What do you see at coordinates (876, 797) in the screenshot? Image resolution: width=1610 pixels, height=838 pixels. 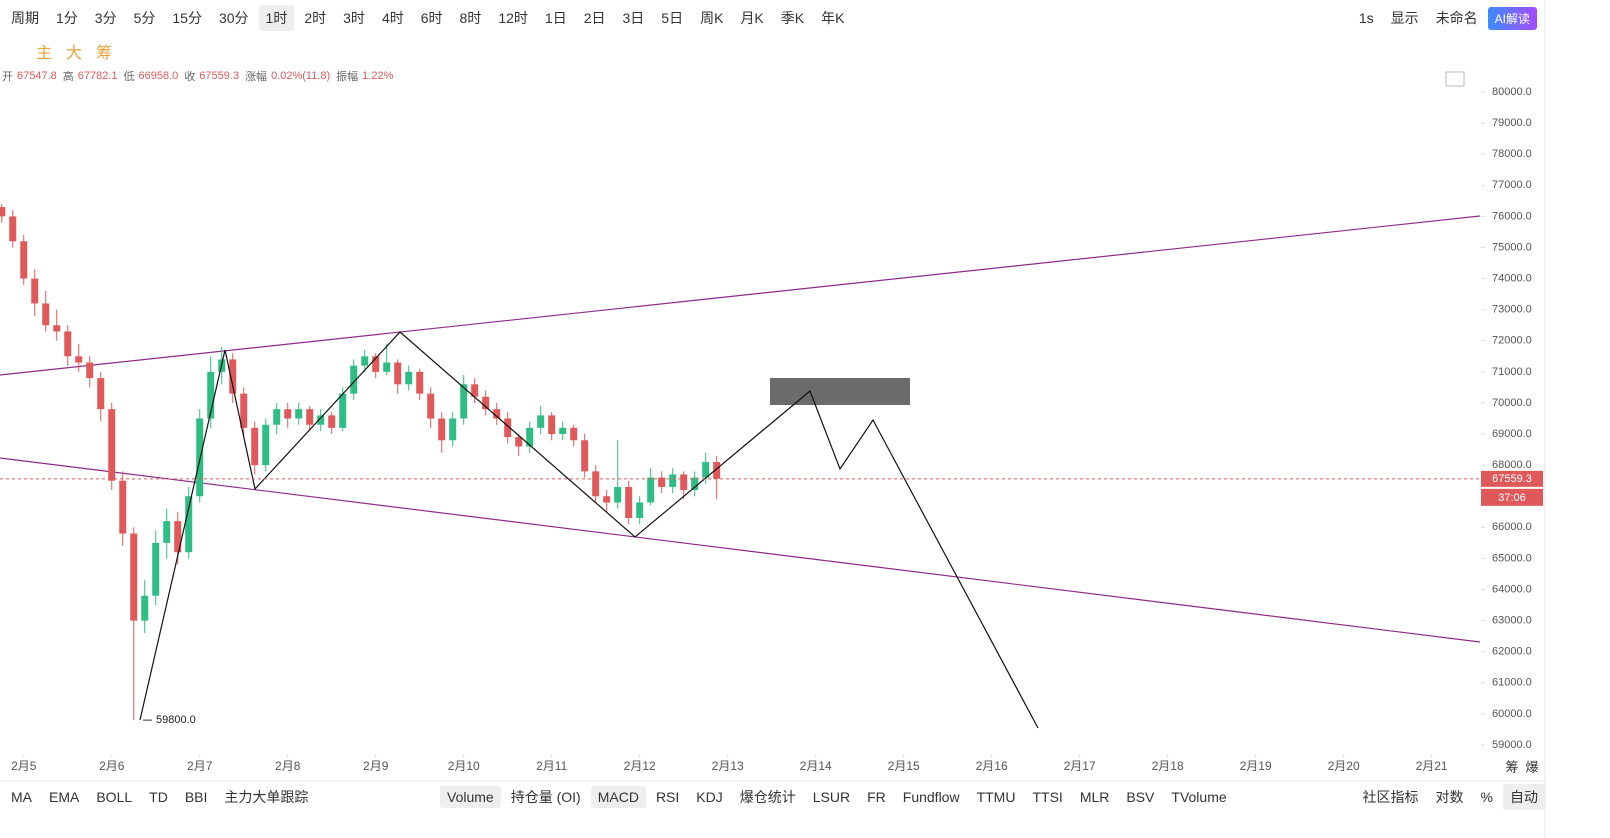 I see `indicator-button: FR` at bounding box center [876, 797].